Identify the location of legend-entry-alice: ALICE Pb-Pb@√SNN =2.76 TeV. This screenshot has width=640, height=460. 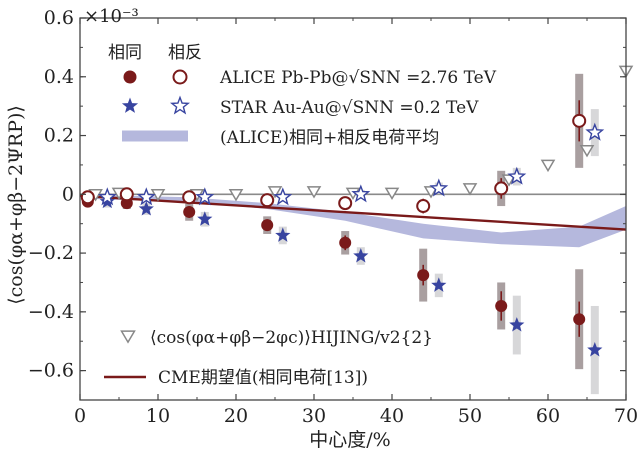
(358, 78).